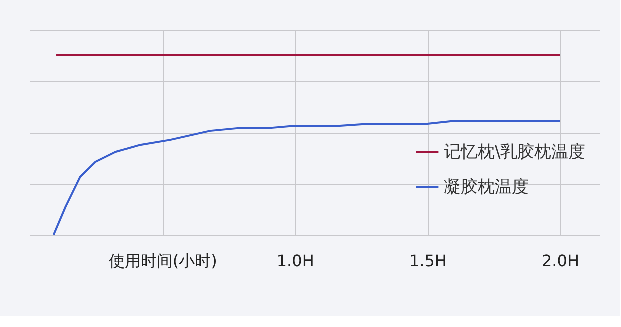  What do you see at coordinates (295, 261) in the screenshot?
I see `x-tick-label: 1.0H` at bounding box center [295, 261].